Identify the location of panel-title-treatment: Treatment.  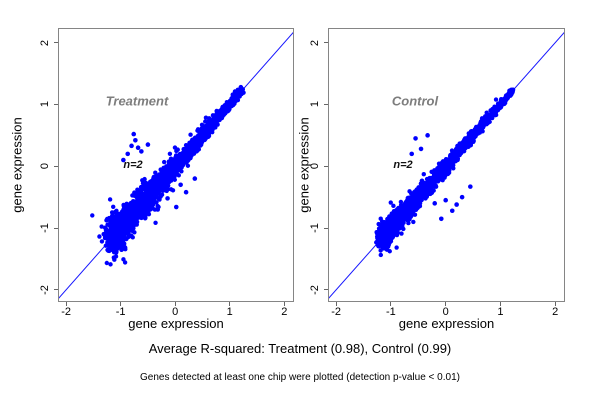
(137, 101).